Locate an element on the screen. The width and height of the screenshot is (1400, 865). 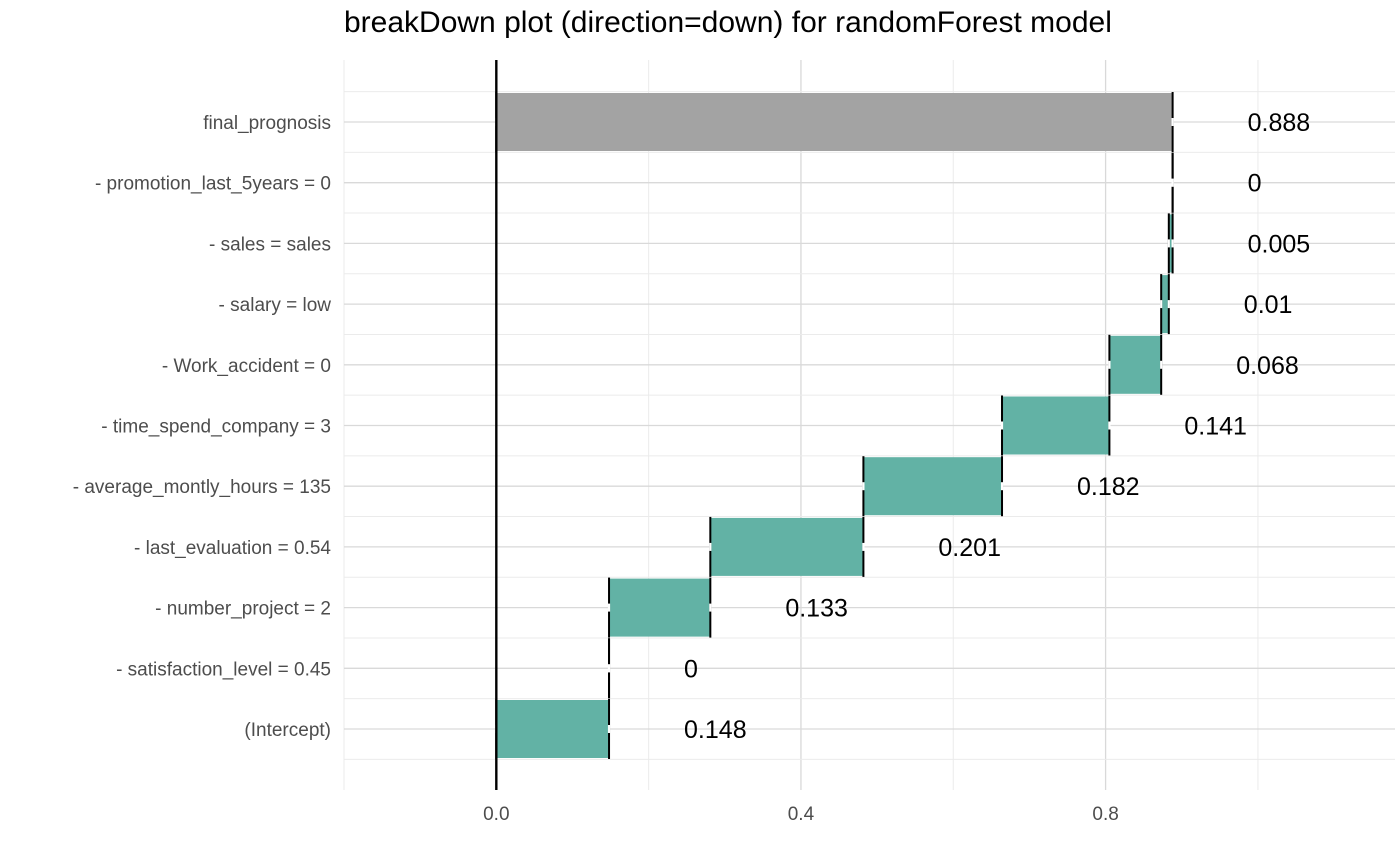
y-tick-label: - number_project = 2 is located at coordinates (243, 609).